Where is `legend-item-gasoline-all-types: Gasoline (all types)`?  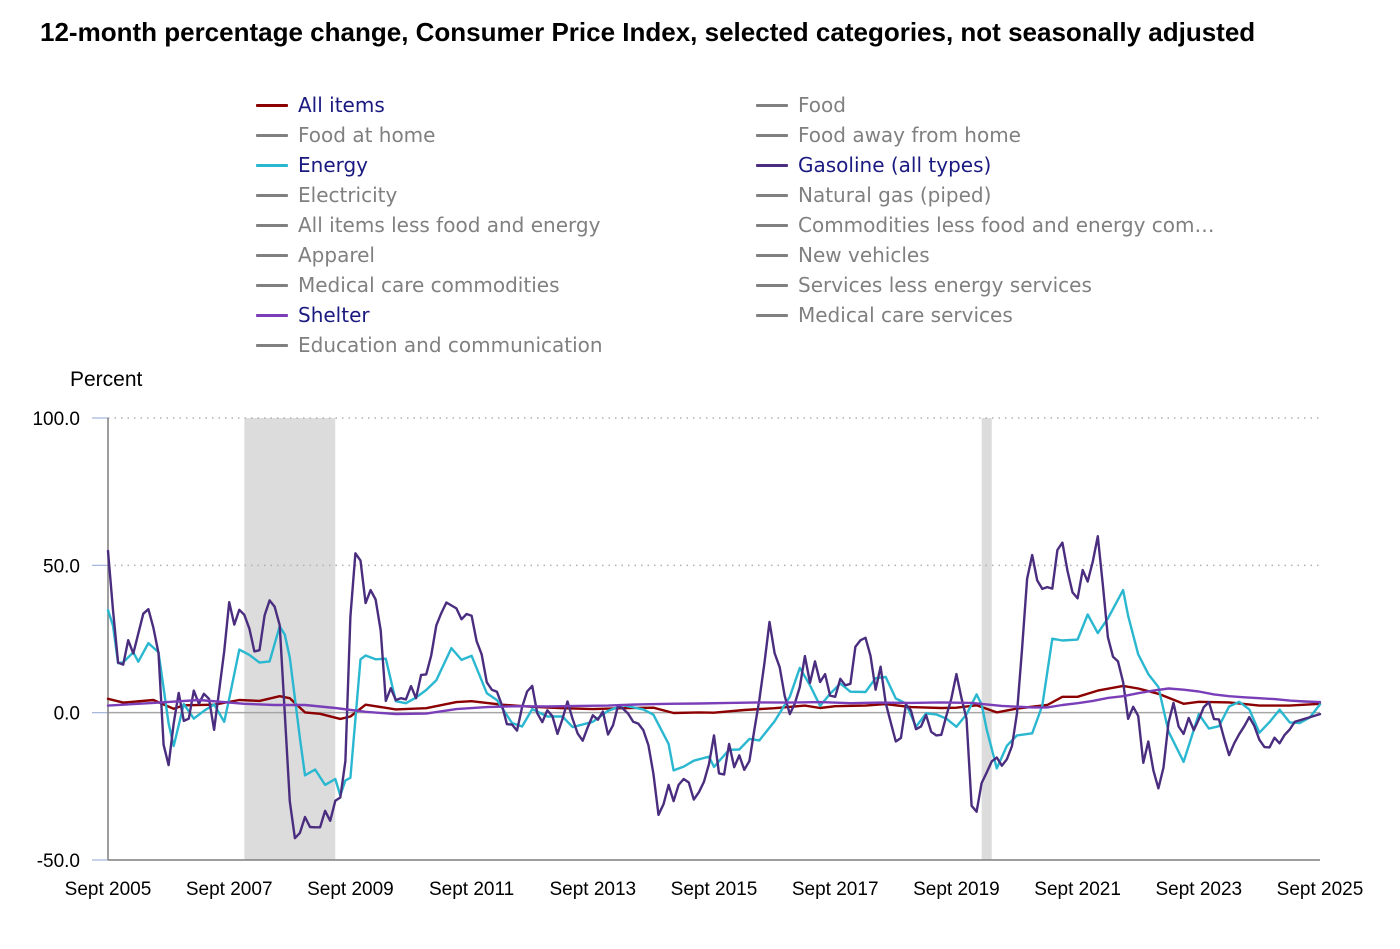
legend-item-gasoline-all-types: Gasoline (all types) is located at coordinates (873, 165).